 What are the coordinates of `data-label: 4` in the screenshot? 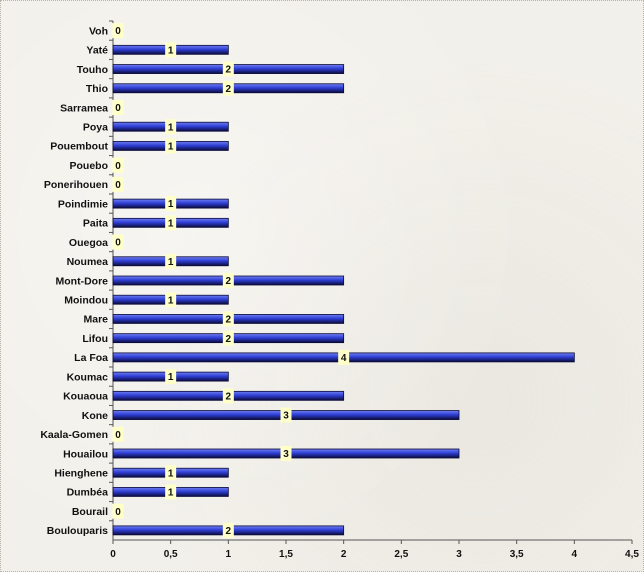 It's located at (344, 358).